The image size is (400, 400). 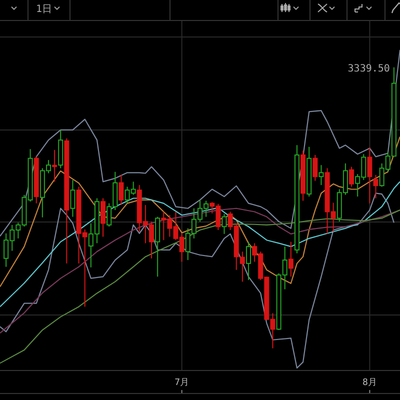 I want to click on x-tick-label: 7月, so click(x=182, y=383).